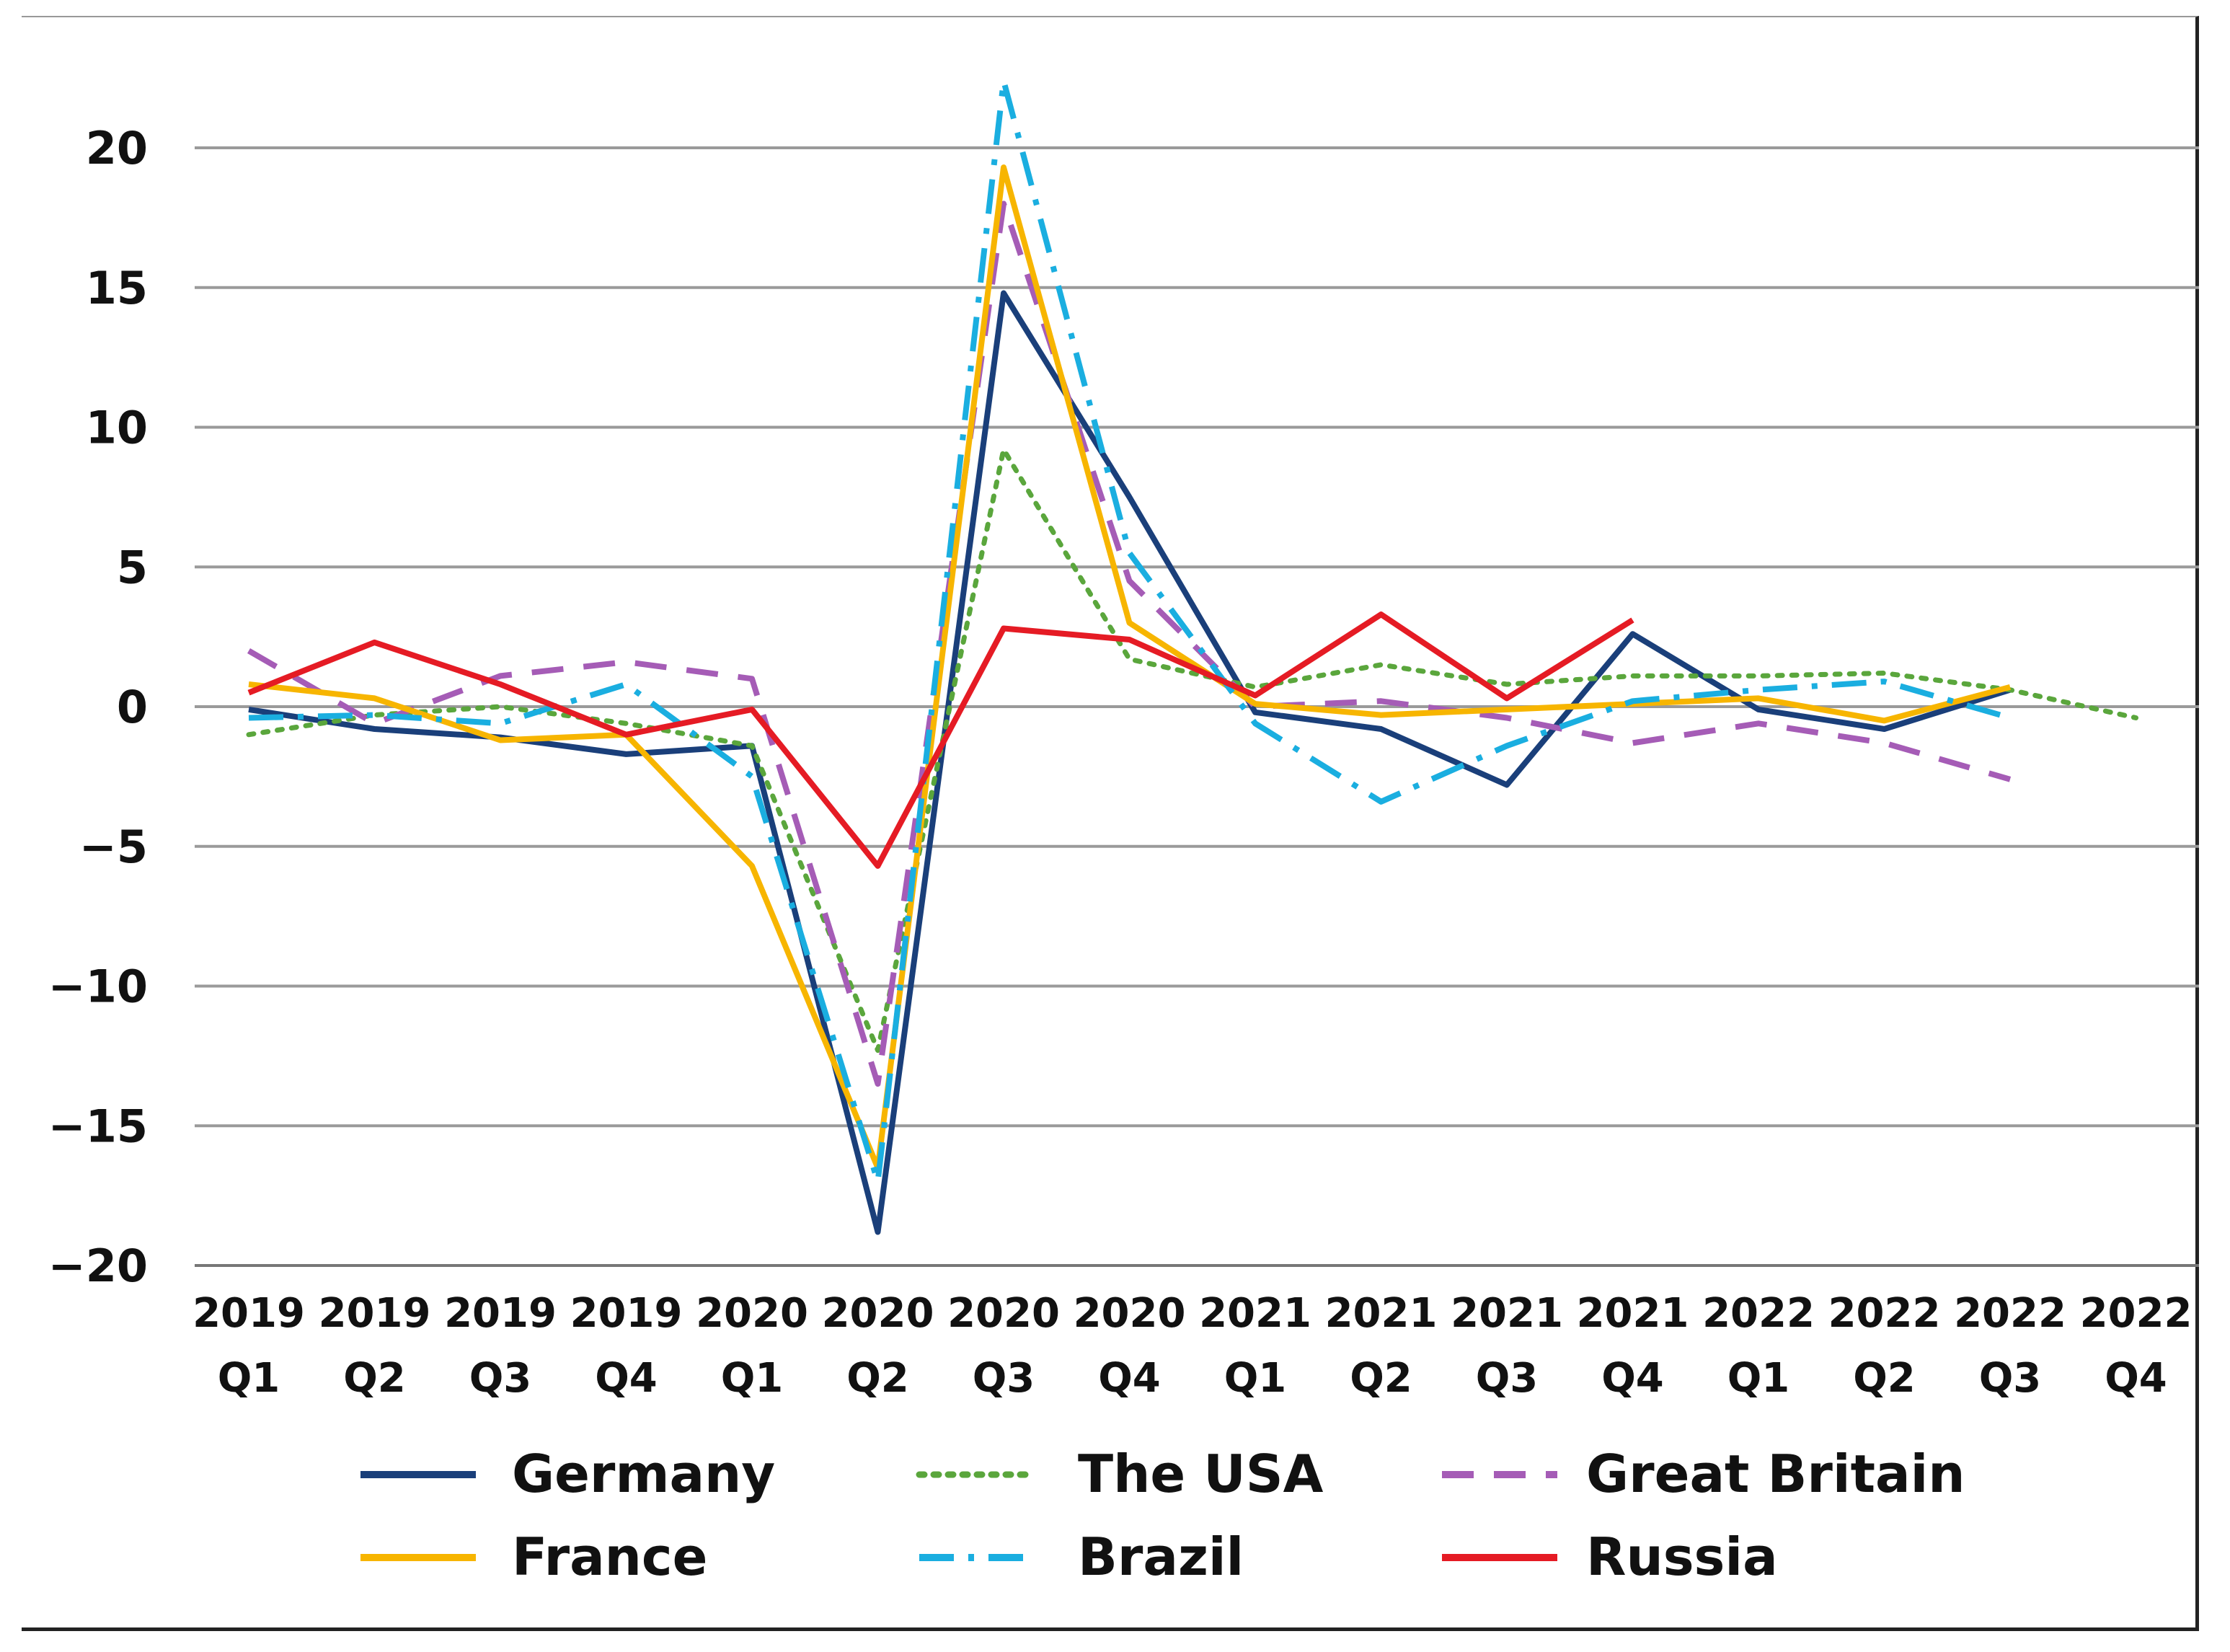  I want to click on x-tick-label: 2020 Q1, so click(752, 1346).